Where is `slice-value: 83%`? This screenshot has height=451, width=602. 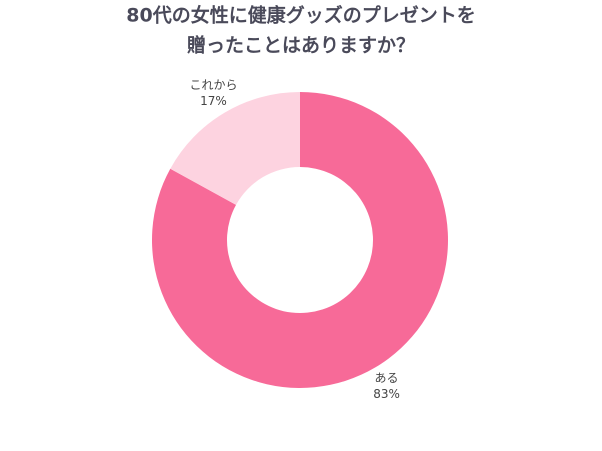 slice-value: 83% is located at coordinates (386, 394).